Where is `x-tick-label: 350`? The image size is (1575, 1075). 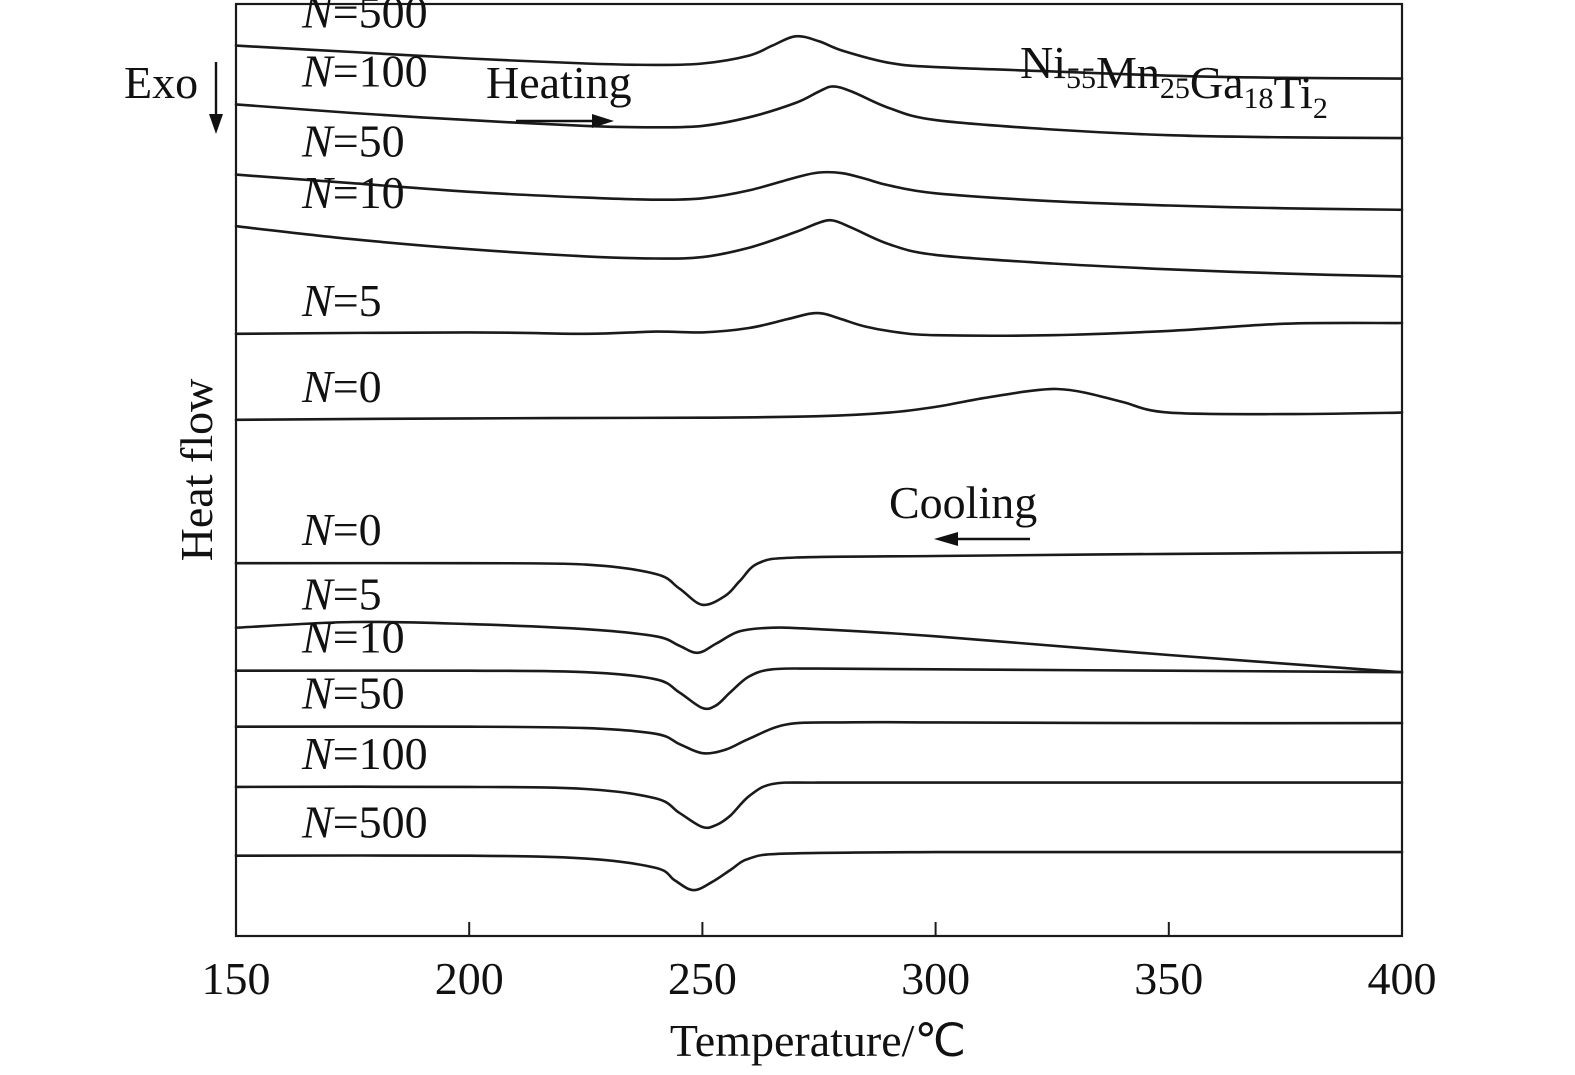
x-tick-label: 350 is located at coordinates (1168, 978).